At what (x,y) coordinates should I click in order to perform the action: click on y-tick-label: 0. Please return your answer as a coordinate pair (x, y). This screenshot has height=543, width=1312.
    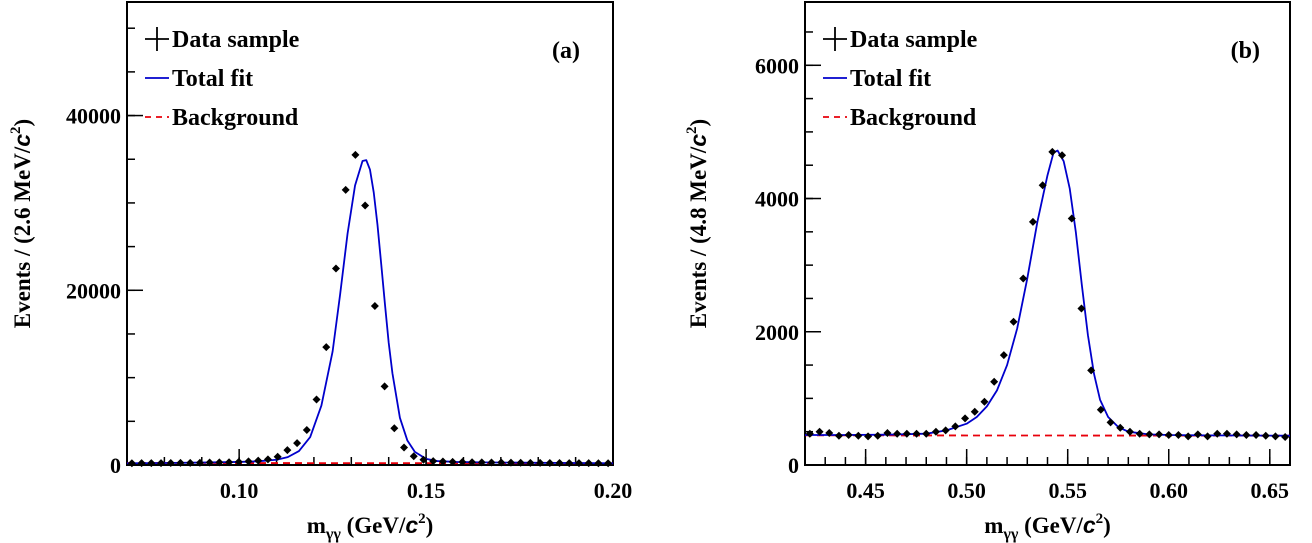
    Looking at the image, I should click on (793, 465).